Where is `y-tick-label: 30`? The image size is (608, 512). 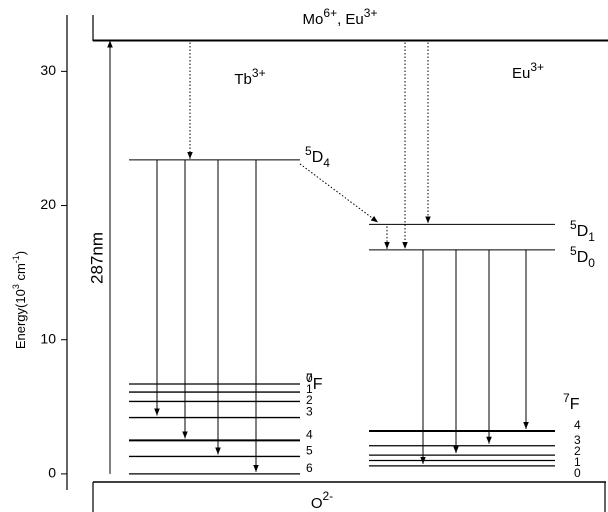 y-tick-label: 30 is located at coordinates (48, 70).